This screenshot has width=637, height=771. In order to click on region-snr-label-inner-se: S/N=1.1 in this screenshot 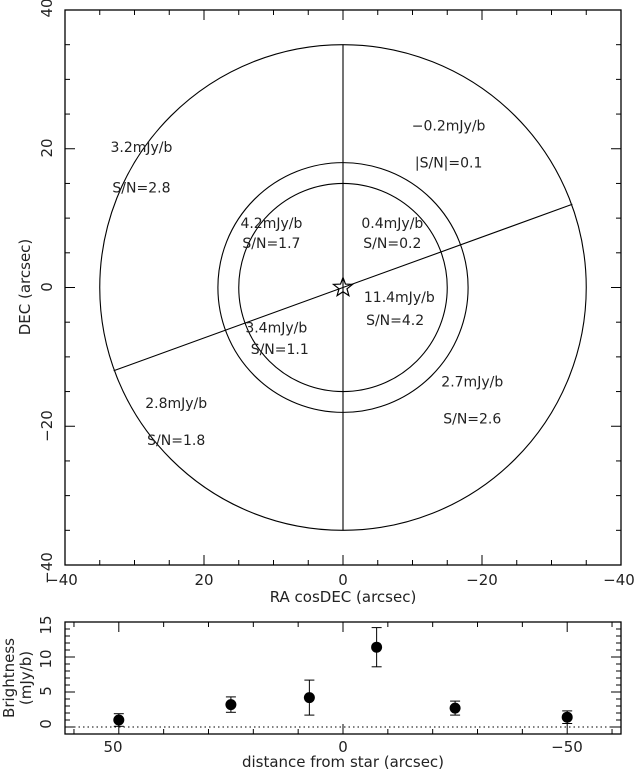, I will do `click(280, 350)`.